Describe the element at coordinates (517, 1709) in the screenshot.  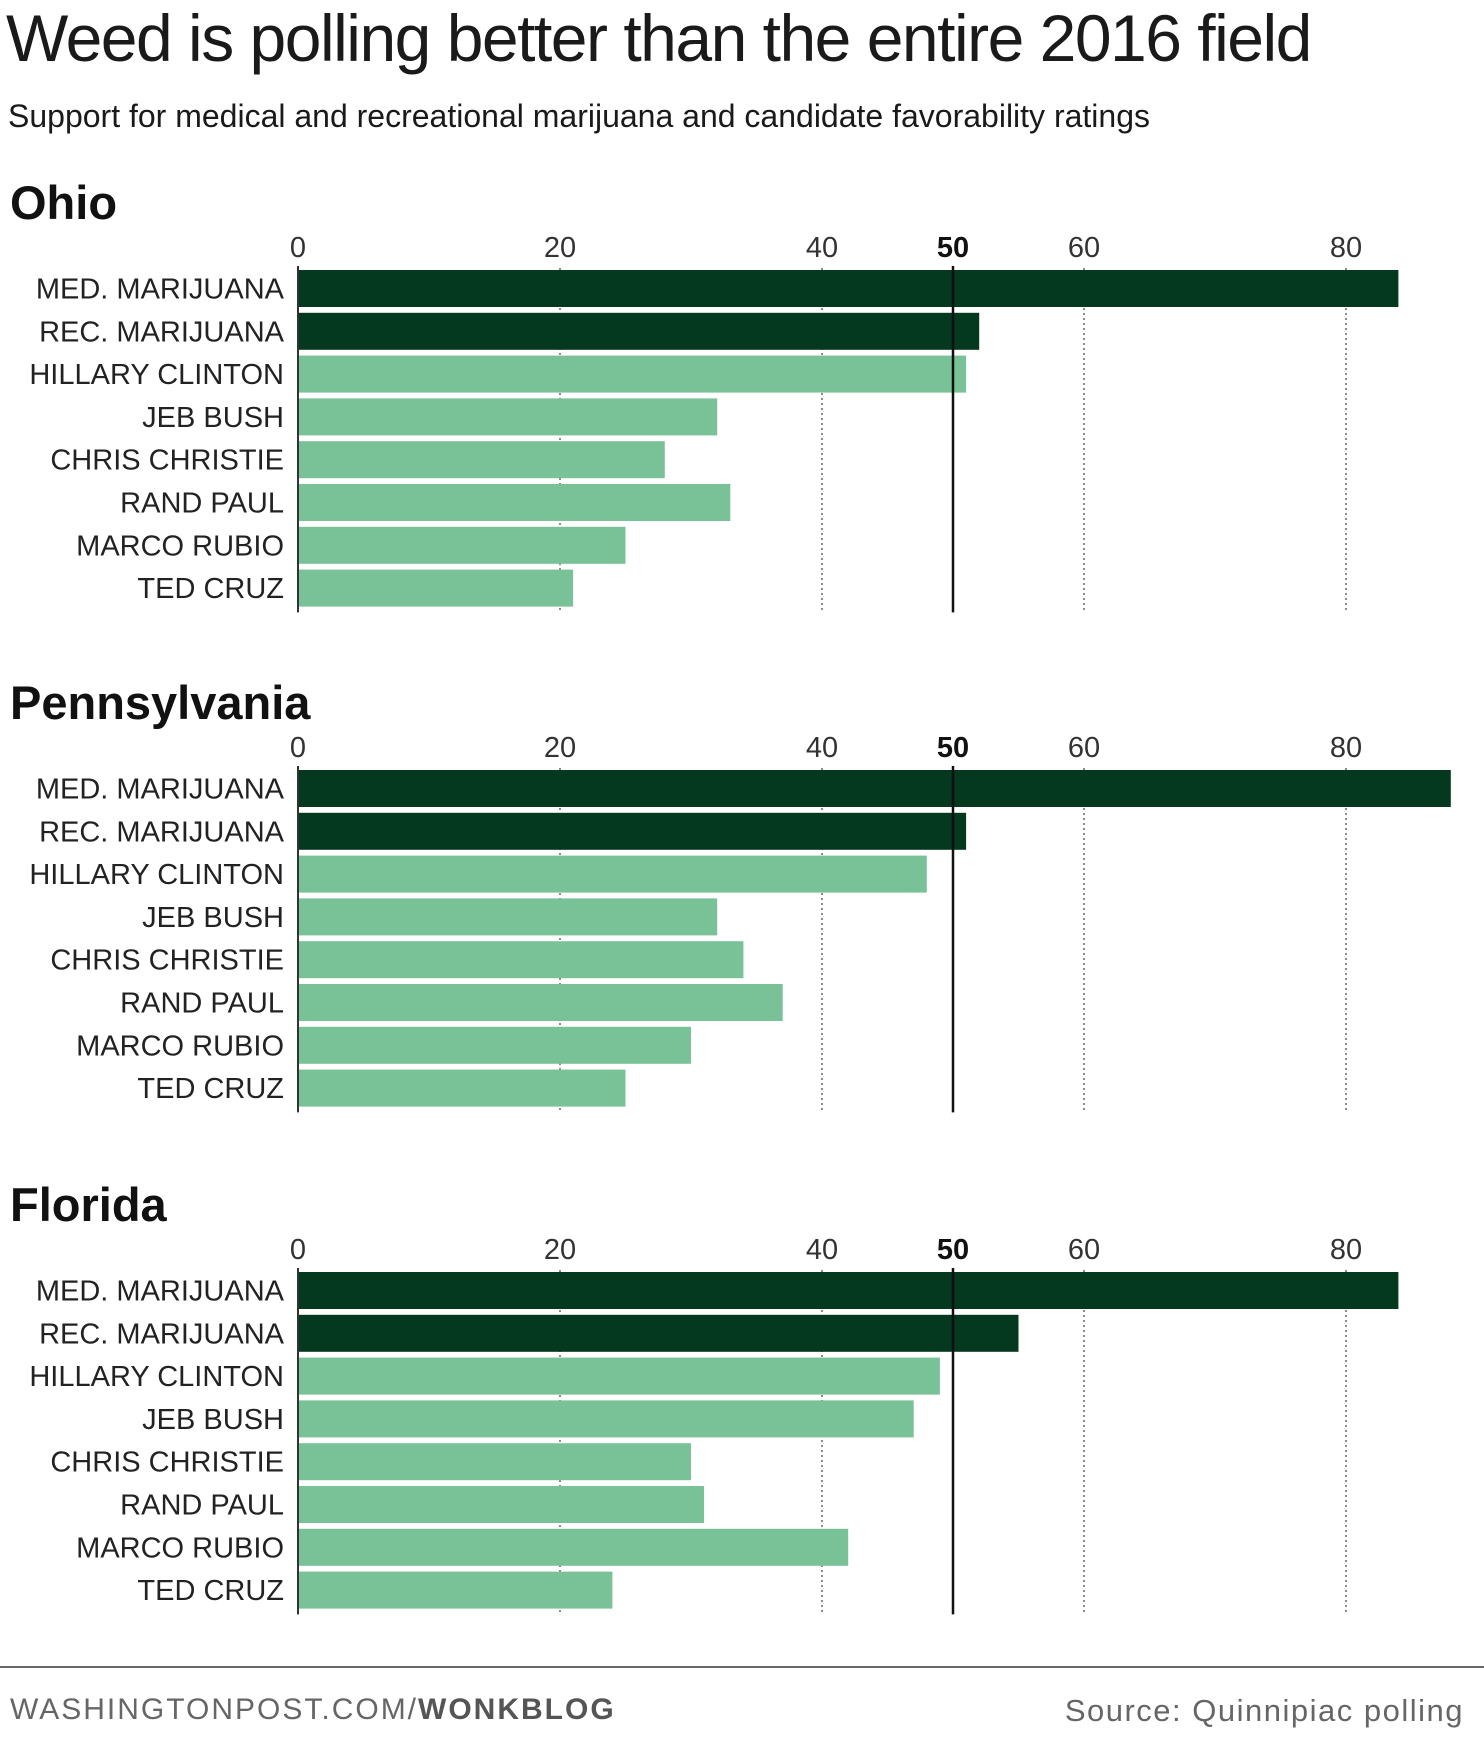
I see `footer-brand: WONKBLOG` at that location.